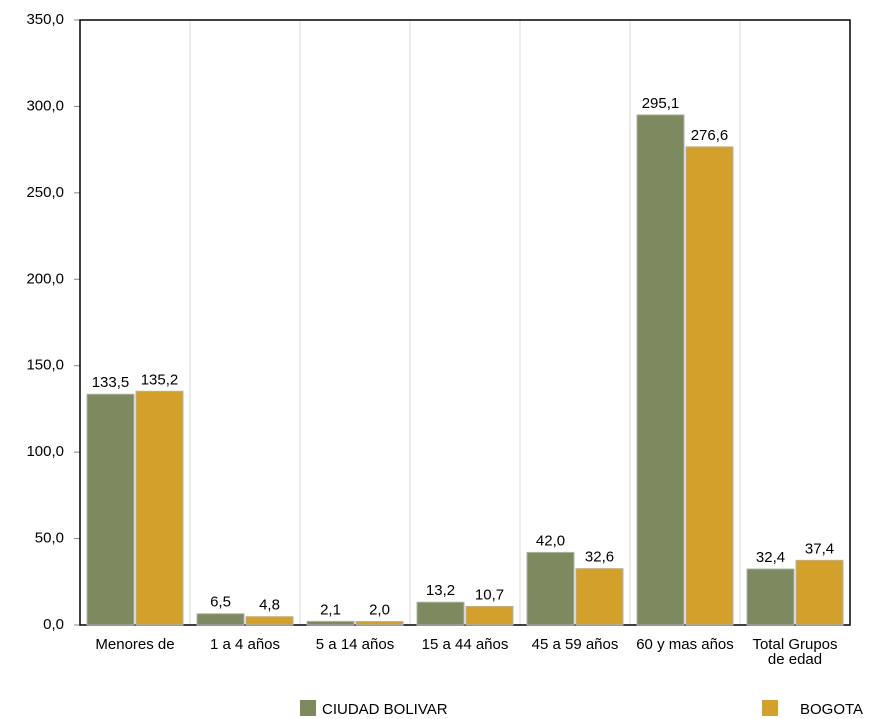 The height and width of the screenshot is (719, 874). Describe the element at coordinates (135, 644) in the screenshot. I see `x-tick-label: Menores de` at that location.